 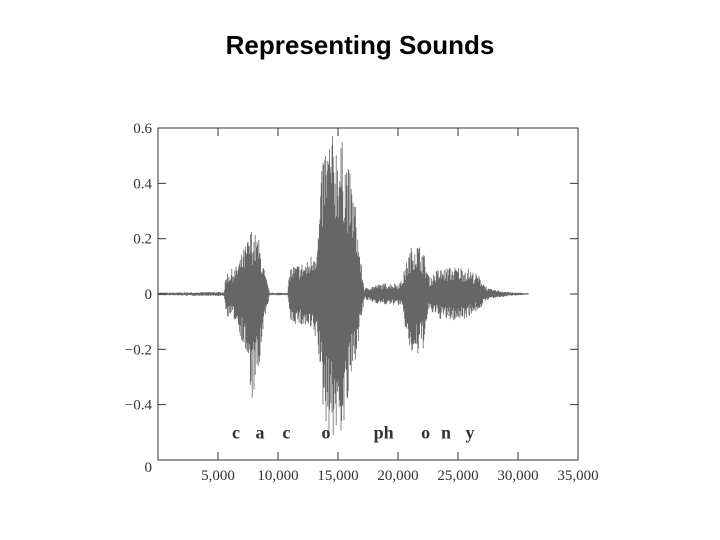 I want to click on phoneme-label: ph, so click(x=384, y=432).